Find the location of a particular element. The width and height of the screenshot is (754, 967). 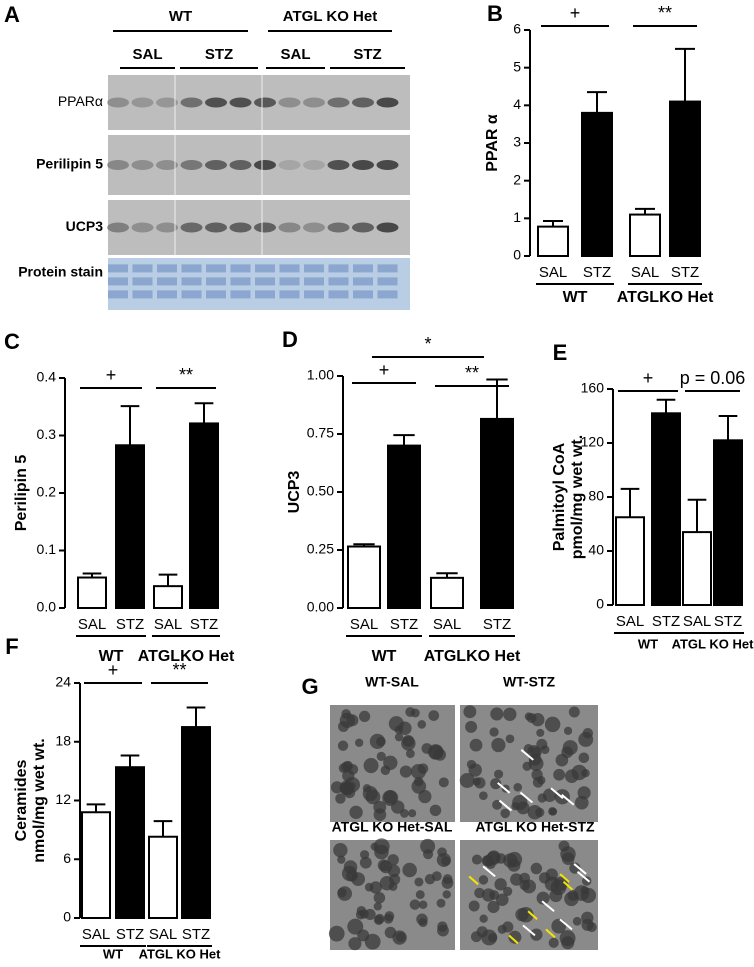

significance-label: ** is located at coordinates (472, 373).